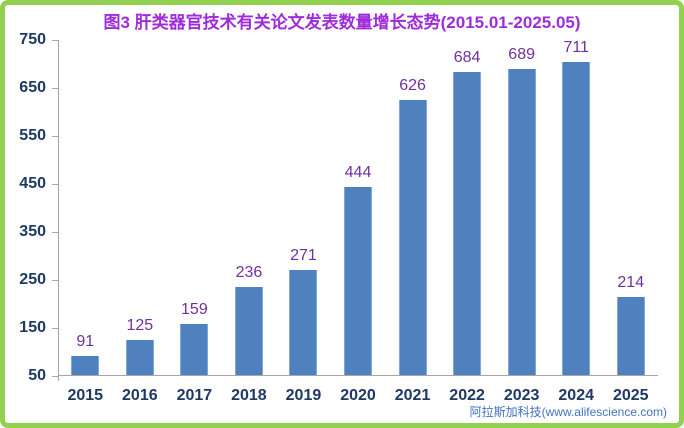 The image size is (684, 428). What do you see at coordinates (576, 47) in the screenshot?
I see `bar-value-label-2024: 711` at bounding box center [576, 47].